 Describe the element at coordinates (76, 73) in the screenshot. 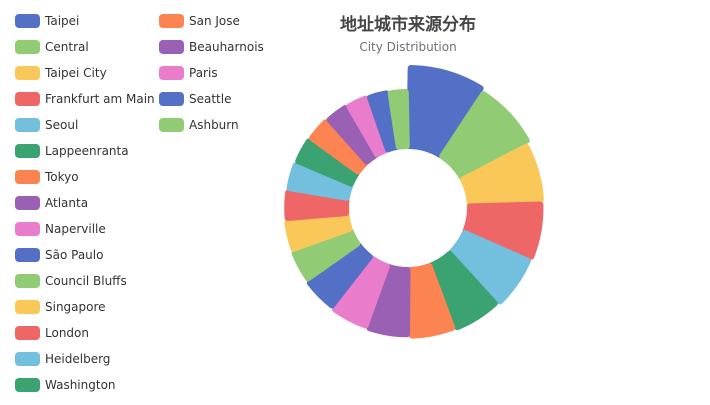

I see `legend-label: Taipei City` at that location.